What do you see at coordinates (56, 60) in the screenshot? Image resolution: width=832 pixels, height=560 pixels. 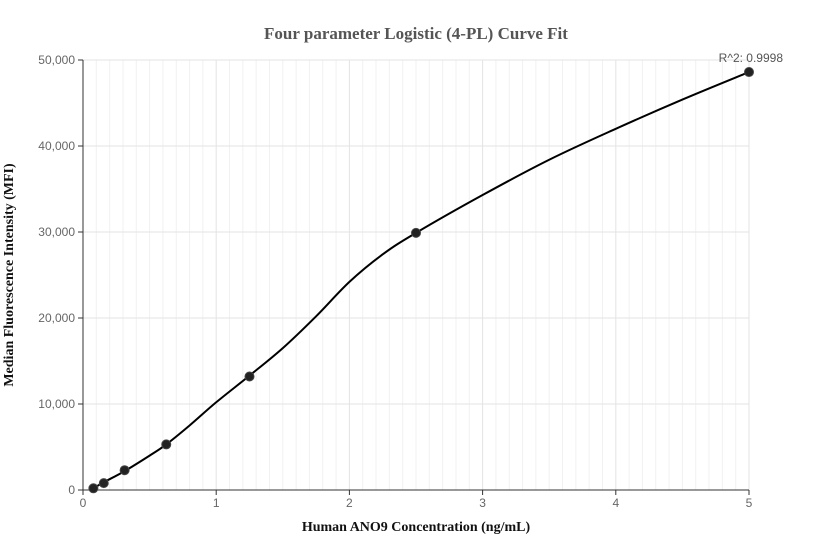 I see `y-tick-label: 50,000` at bounding box center [56, 60].